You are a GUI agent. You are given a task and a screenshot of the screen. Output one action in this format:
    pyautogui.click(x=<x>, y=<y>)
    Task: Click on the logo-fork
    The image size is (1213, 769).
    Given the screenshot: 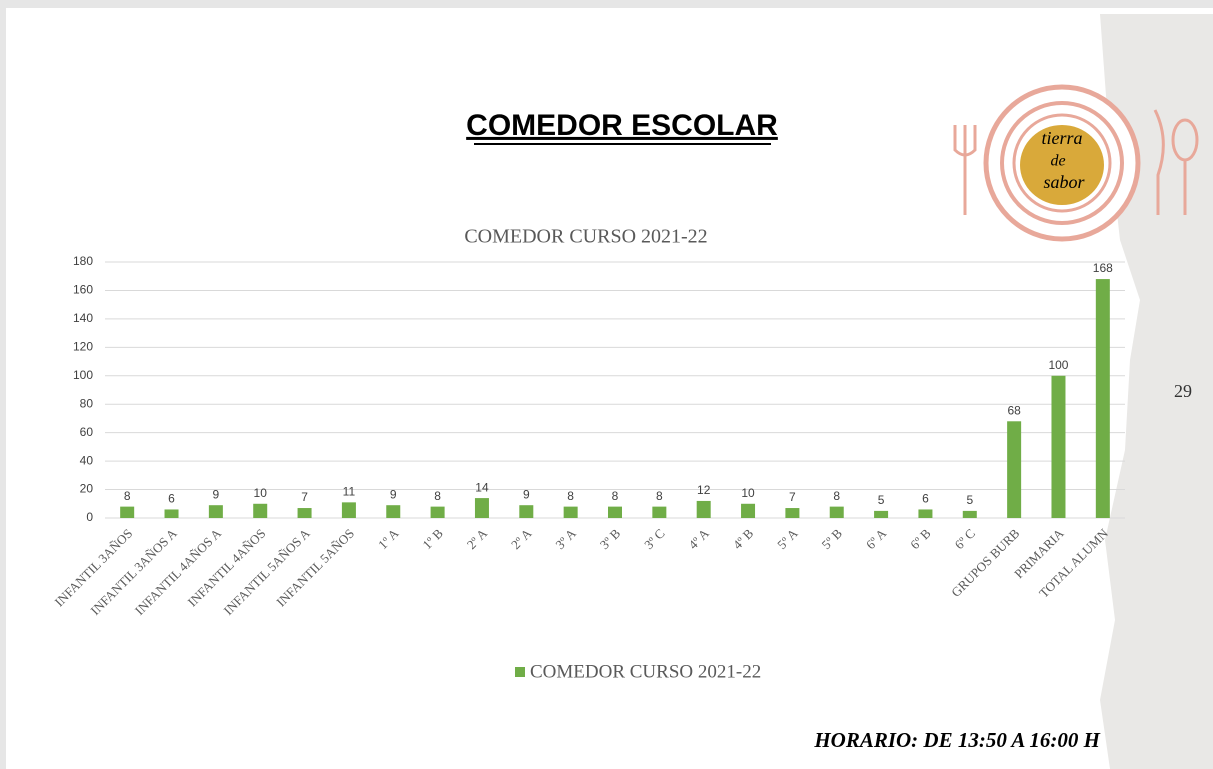 What is the action you would take?
    pyautogui.click(x=965, y=170)
    